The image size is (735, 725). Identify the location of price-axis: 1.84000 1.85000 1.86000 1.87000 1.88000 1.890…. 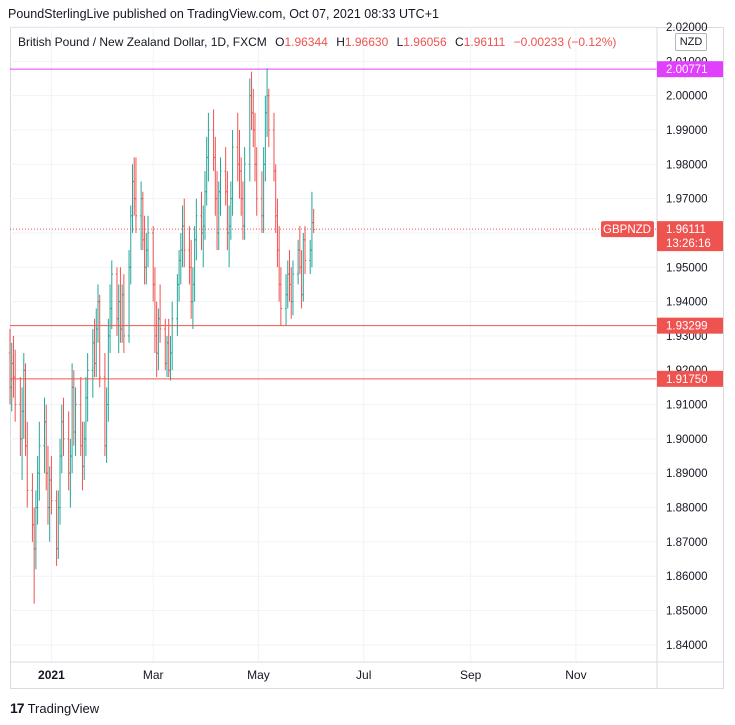
(682, 355).